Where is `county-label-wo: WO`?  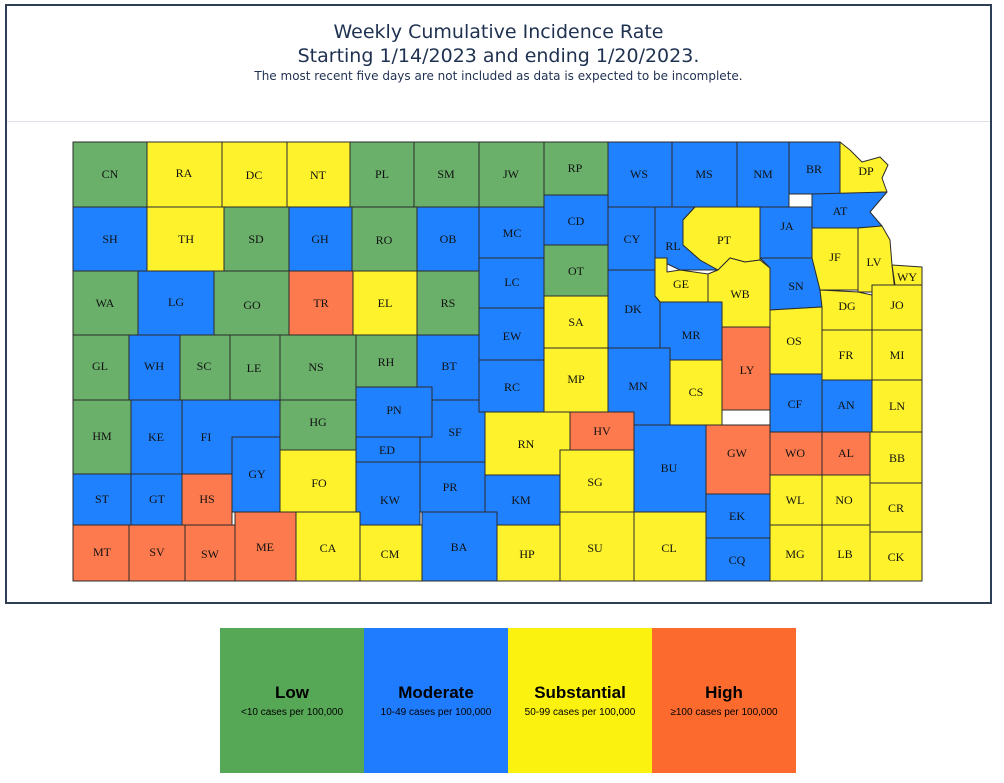
county-label-wo: WO is located at coordinates (795, 453).